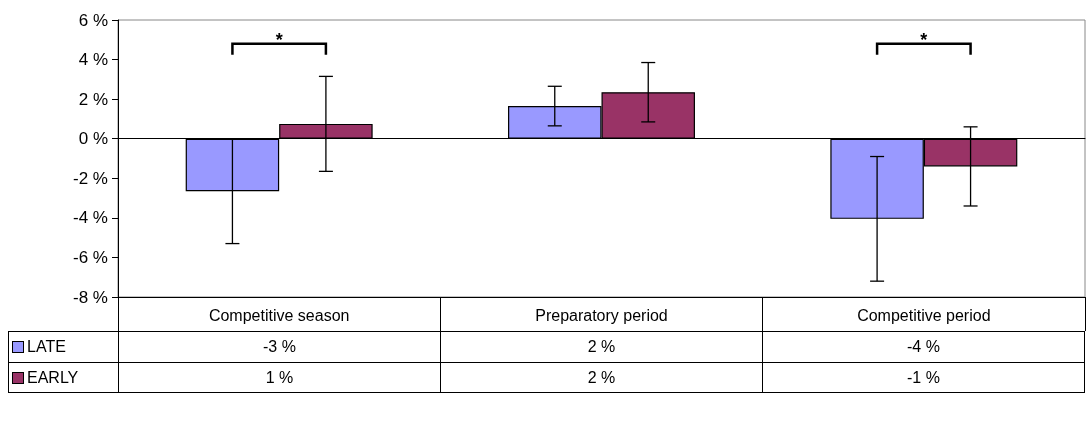  I want to click on y-tick-label: -2 %, so click(90, 178).